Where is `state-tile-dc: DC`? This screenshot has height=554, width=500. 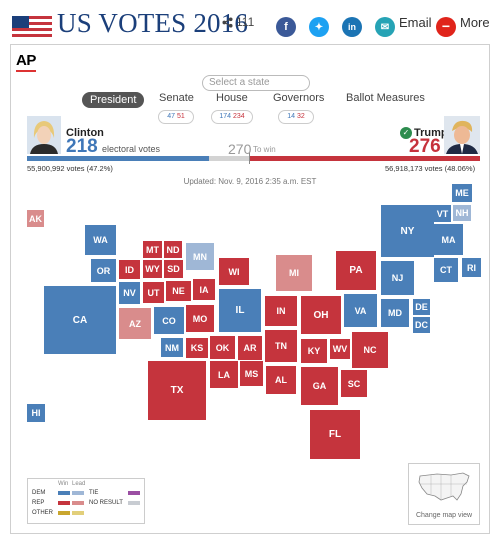 state-tile-dc: DC is located at coordinates (421, 325).